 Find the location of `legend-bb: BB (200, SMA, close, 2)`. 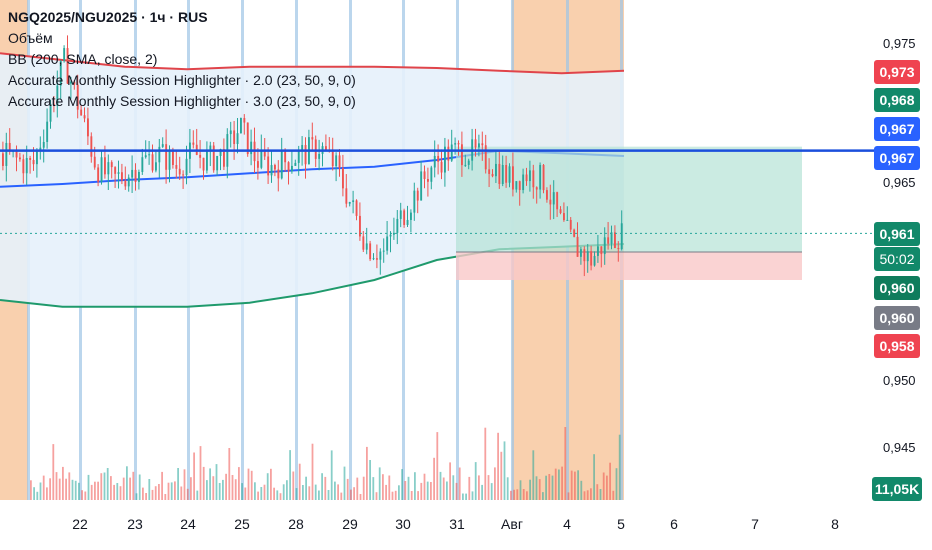

legend-bb: BB (200, SMA, close, 2) is located at coordinates (83, 59).